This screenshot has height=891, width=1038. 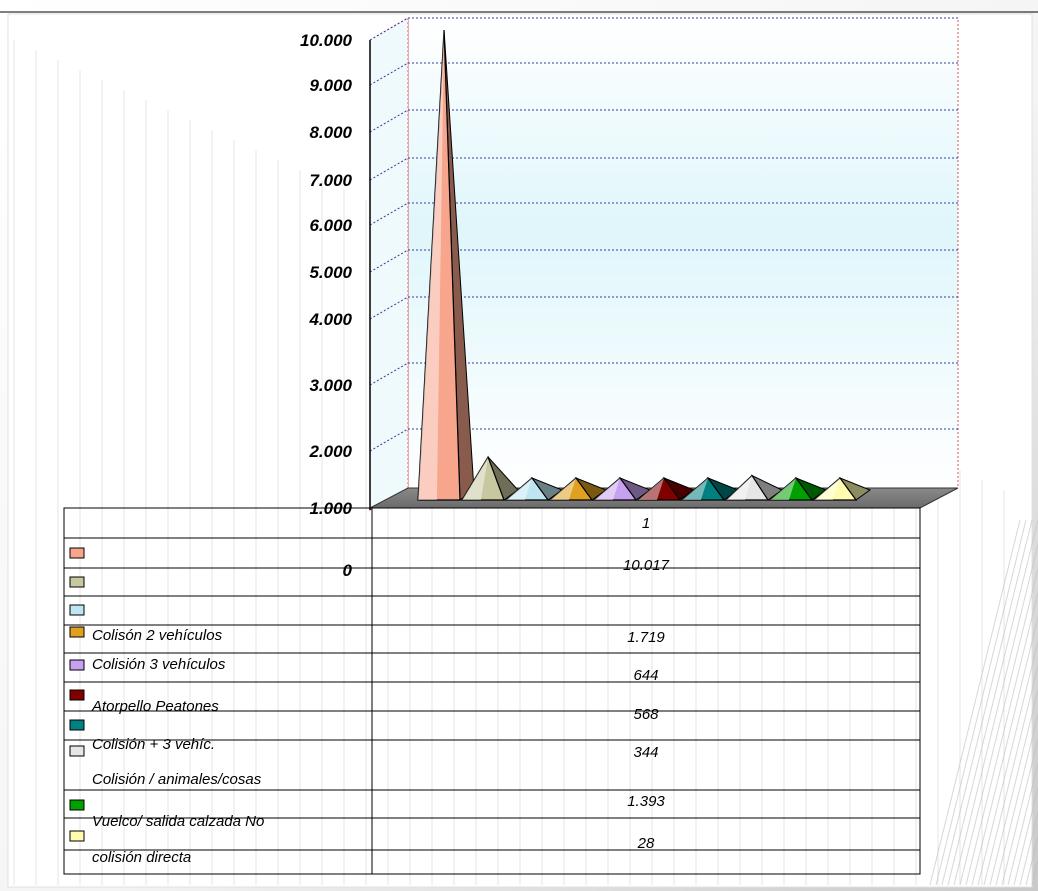 What do you see at coordinates (645, 675) in the screenshot?
I see `data-value-label: 644` at bounding box center [645, 675].